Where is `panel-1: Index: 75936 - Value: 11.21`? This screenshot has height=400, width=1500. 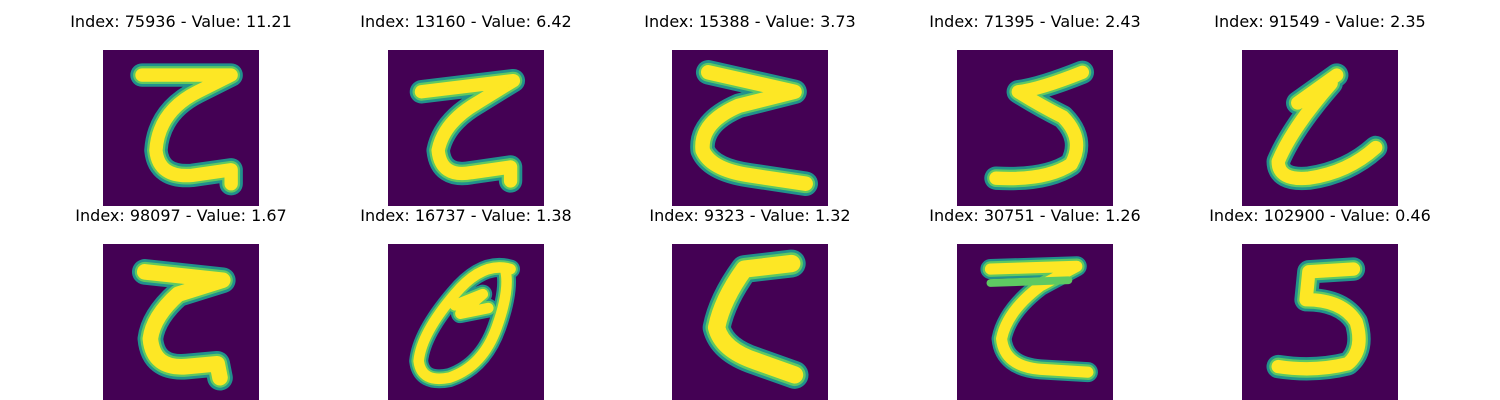 panel-1: Index: 75936 - Value: 11.21 is located at coordinates (181, 110).